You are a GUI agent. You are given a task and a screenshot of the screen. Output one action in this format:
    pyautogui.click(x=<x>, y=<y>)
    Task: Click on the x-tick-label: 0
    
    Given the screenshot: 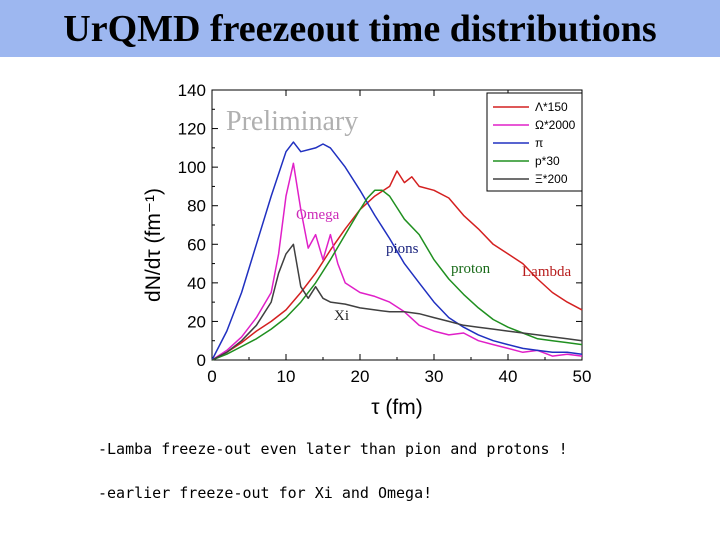 What is the action you would take?
    pyautogui.click(x=211, y=376)
    